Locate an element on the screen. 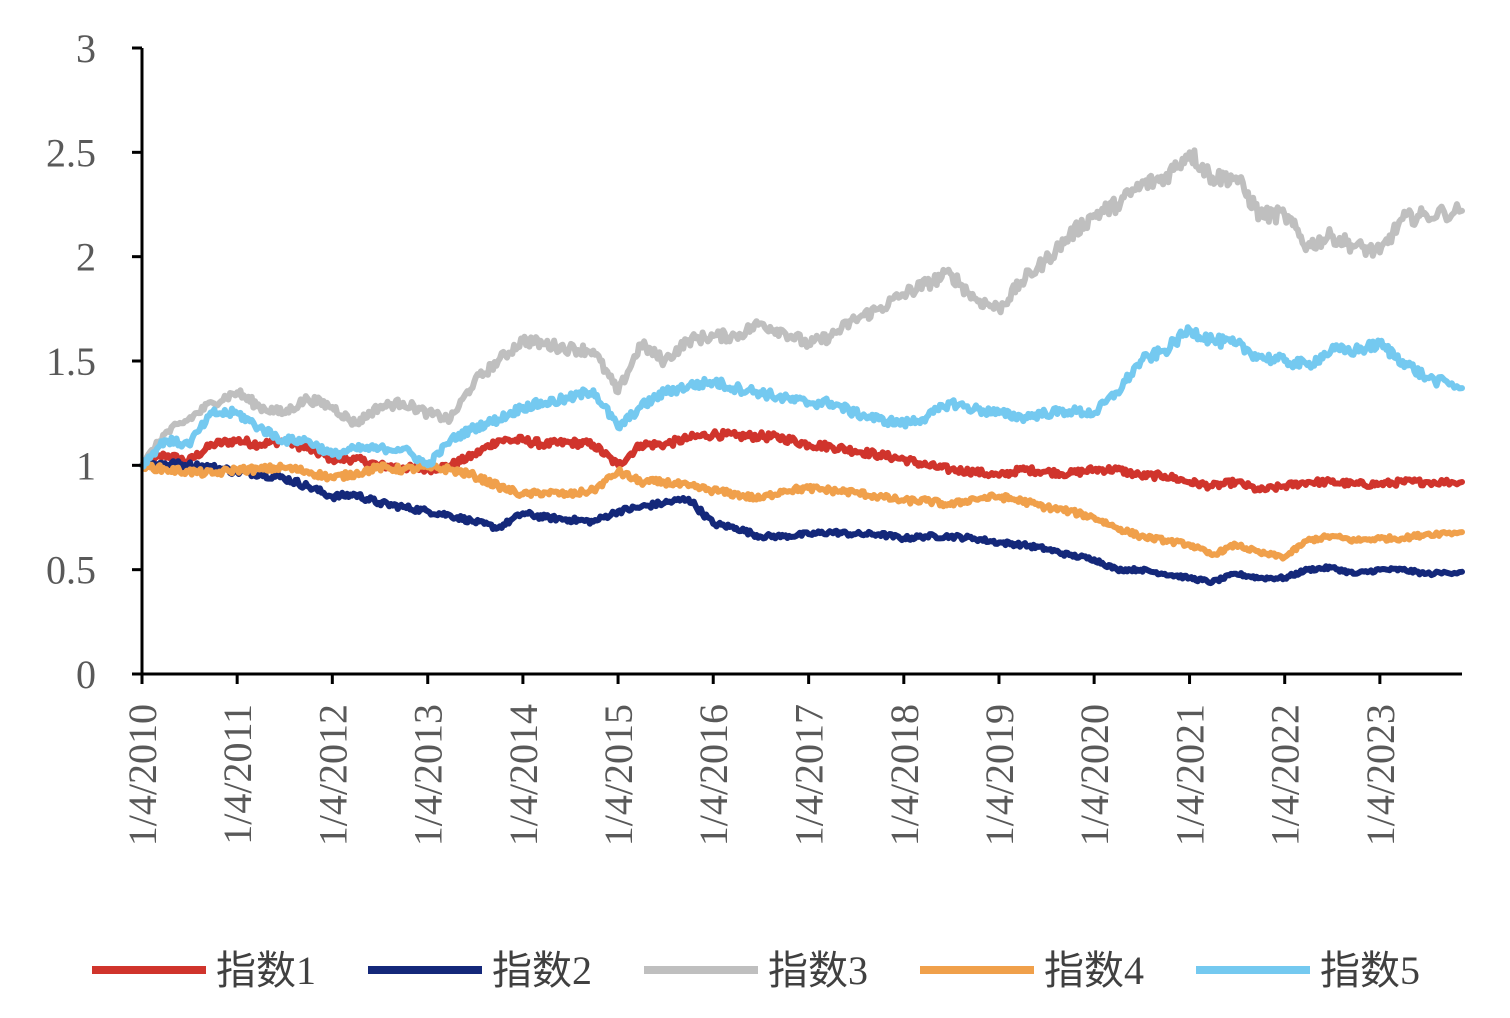 This screenshot has width=1510, height=1018. x-tick-label: 1/4/2021 is located at coordinates (1190, 775).